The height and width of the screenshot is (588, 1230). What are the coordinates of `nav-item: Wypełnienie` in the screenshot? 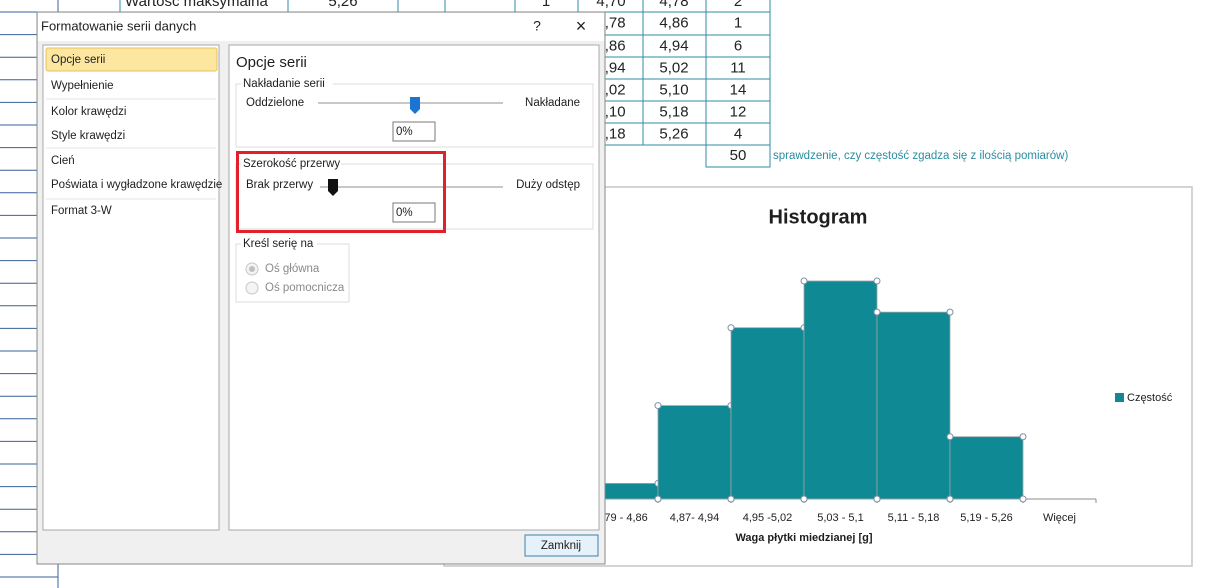 It's located at (82, 86).